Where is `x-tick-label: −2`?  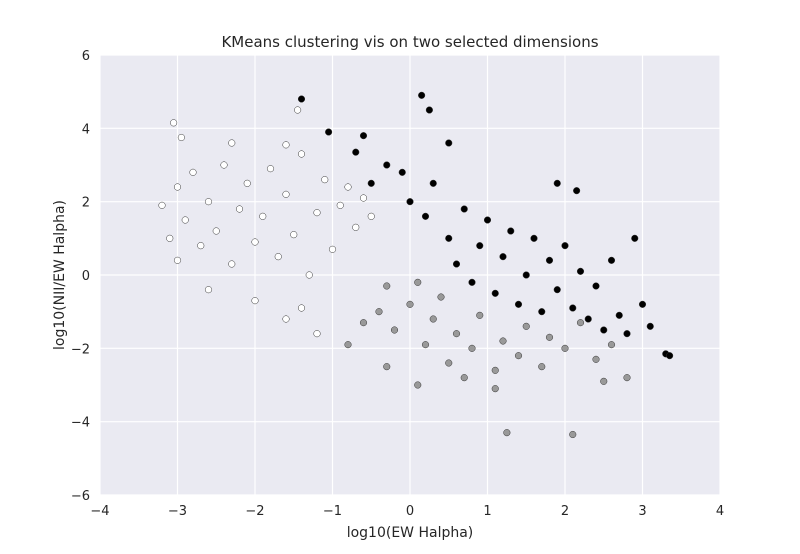
x-tick-label: −2 is located at coordinates (254, 511).